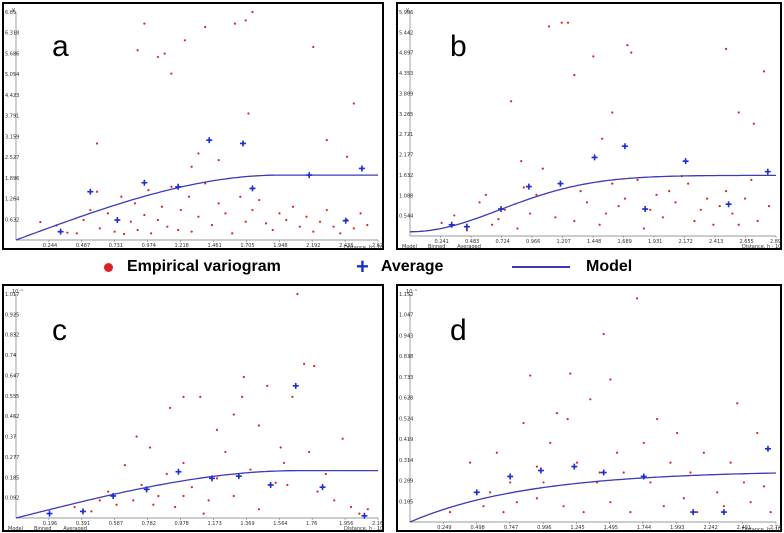 This screenshot has width=784, height=533. I want to click on y-tick-label: 0.647, so click(12, 376).